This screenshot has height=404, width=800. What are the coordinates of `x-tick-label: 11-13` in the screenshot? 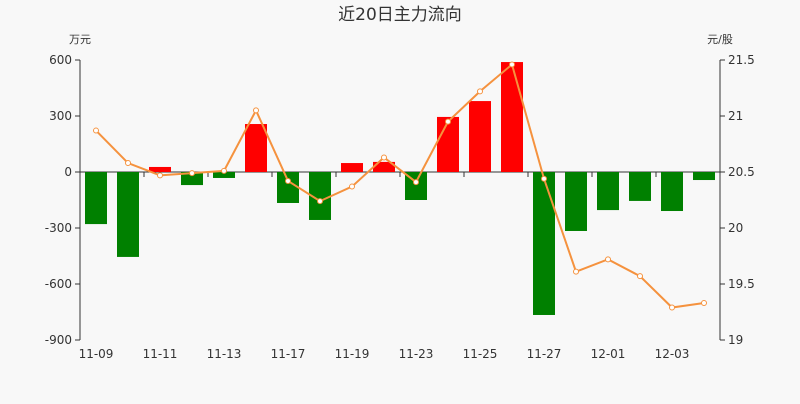 It's located at (224, 354).